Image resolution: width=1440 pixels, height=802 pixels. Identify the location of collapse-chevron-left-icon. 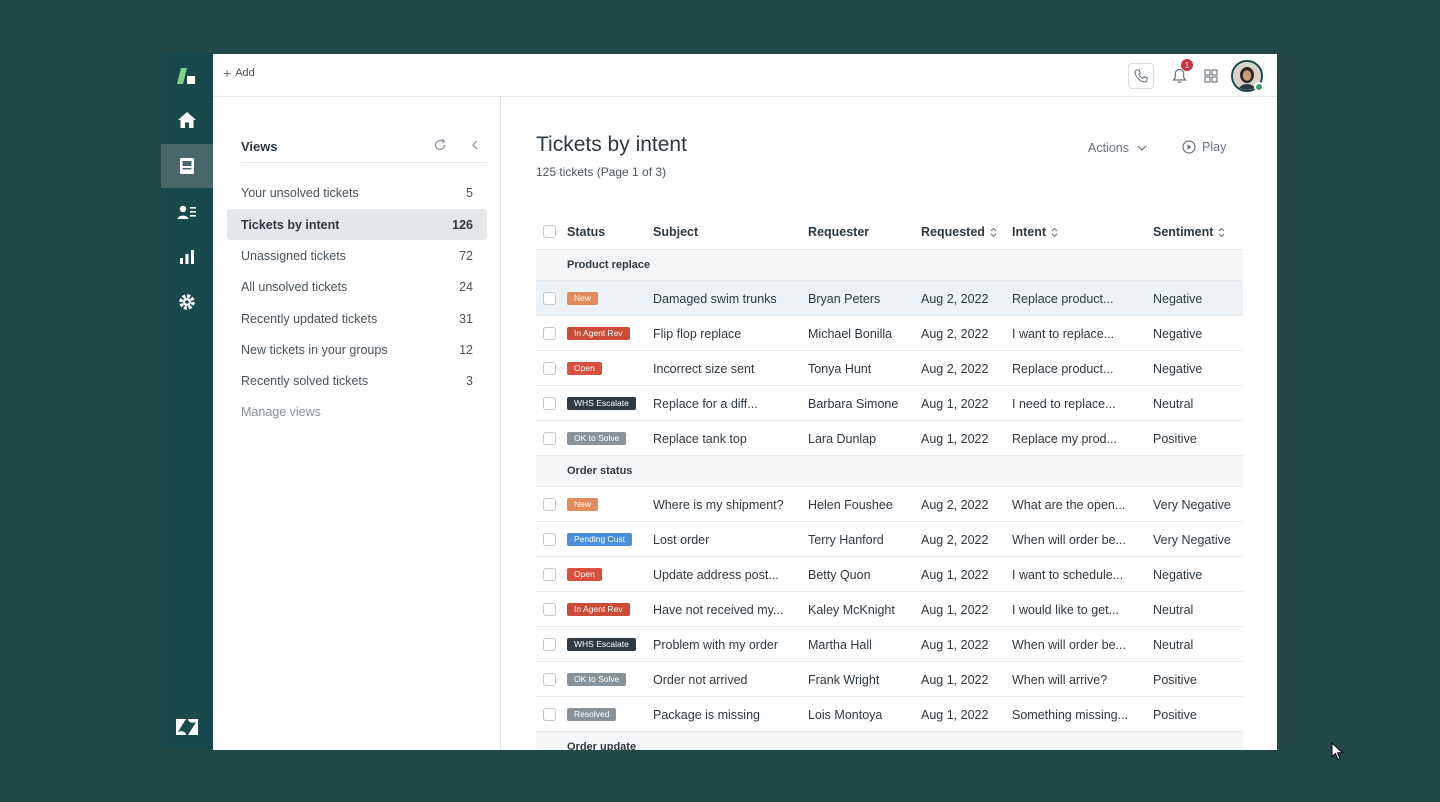
(475, 147).